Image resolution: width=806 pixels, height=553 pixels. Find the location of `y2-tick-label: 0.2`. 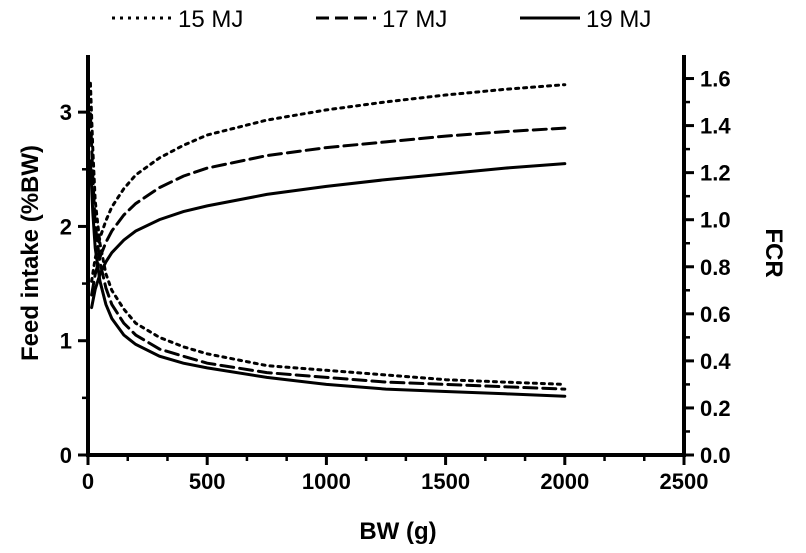

y2-tick-label: 0.2 is located at coordinates (715, 408).